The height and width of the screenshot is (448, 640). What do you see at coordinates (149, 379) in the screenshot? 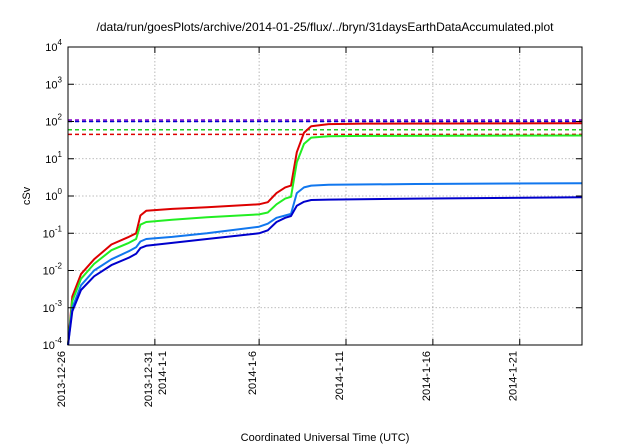
I see `x-tick-label: 2013-12-31` at bounding box center [149, 379].